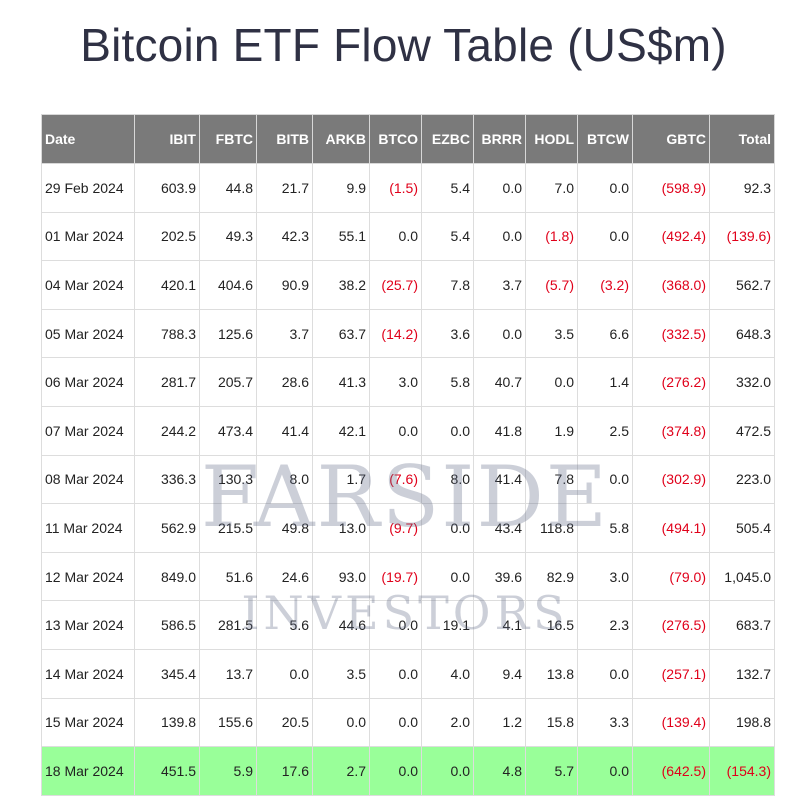 This screenshot has width=807, height=798. What do you see at coordinates (167, 576) in the screenshot?
I see `flow-cell-ibit: 849.0` at bounding box center [167, 576].